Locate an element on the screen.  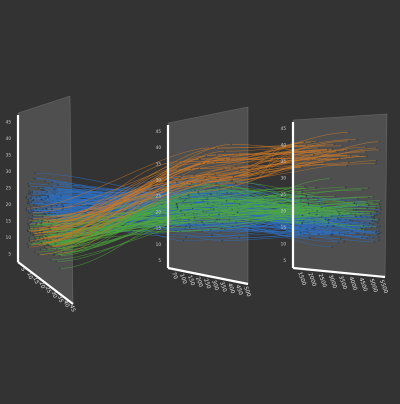
axis-2-tick-label: 400 is located at coordinates (230, 289).